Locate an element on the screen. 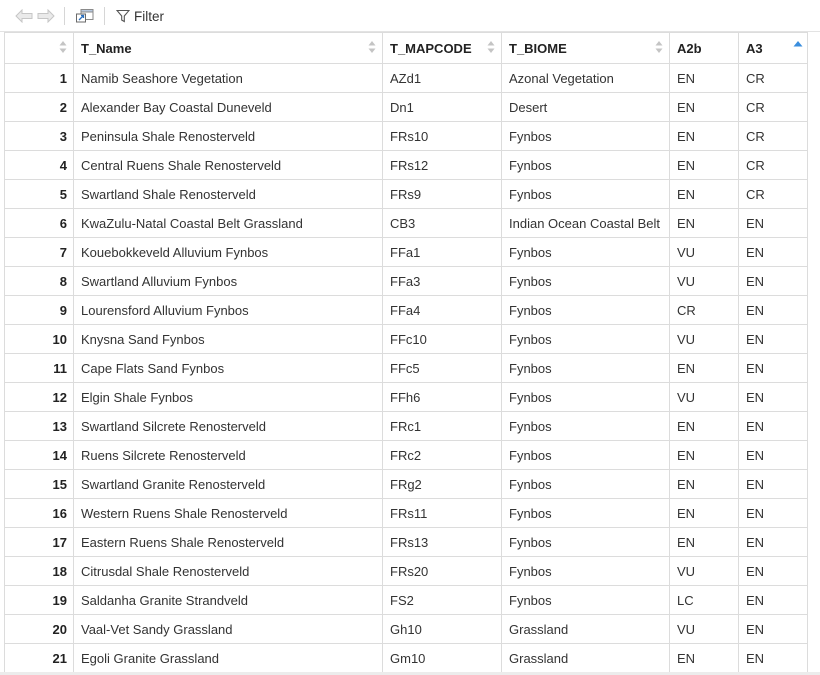 This screenshot has width=820, height=675. table-row: 12 Elgin Shale Fynbos FFh6 Fynbos VU EN is located at coordinates (406, 397).